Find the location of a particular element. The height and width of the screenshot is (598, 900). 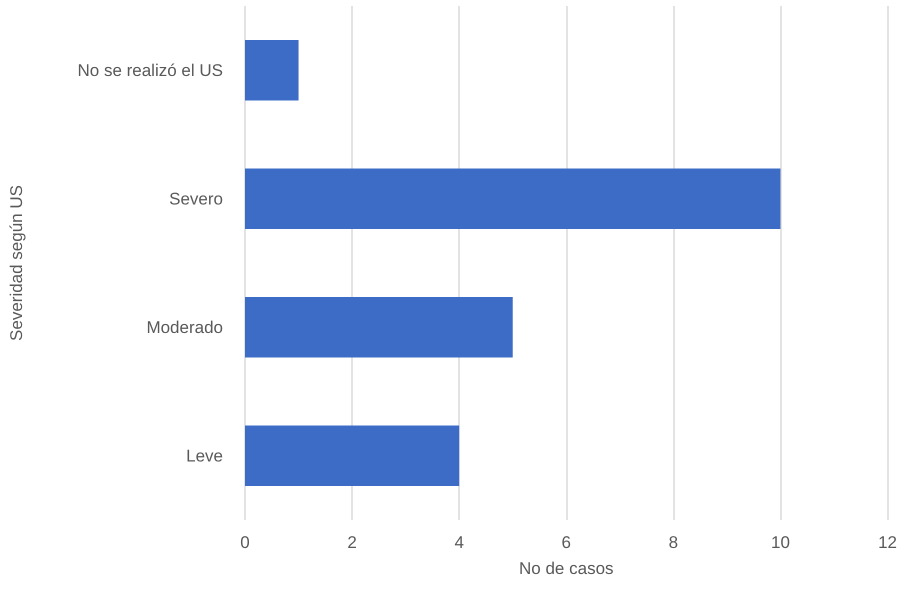

x-tick-label: 8 is located at coordinates (673, 542).